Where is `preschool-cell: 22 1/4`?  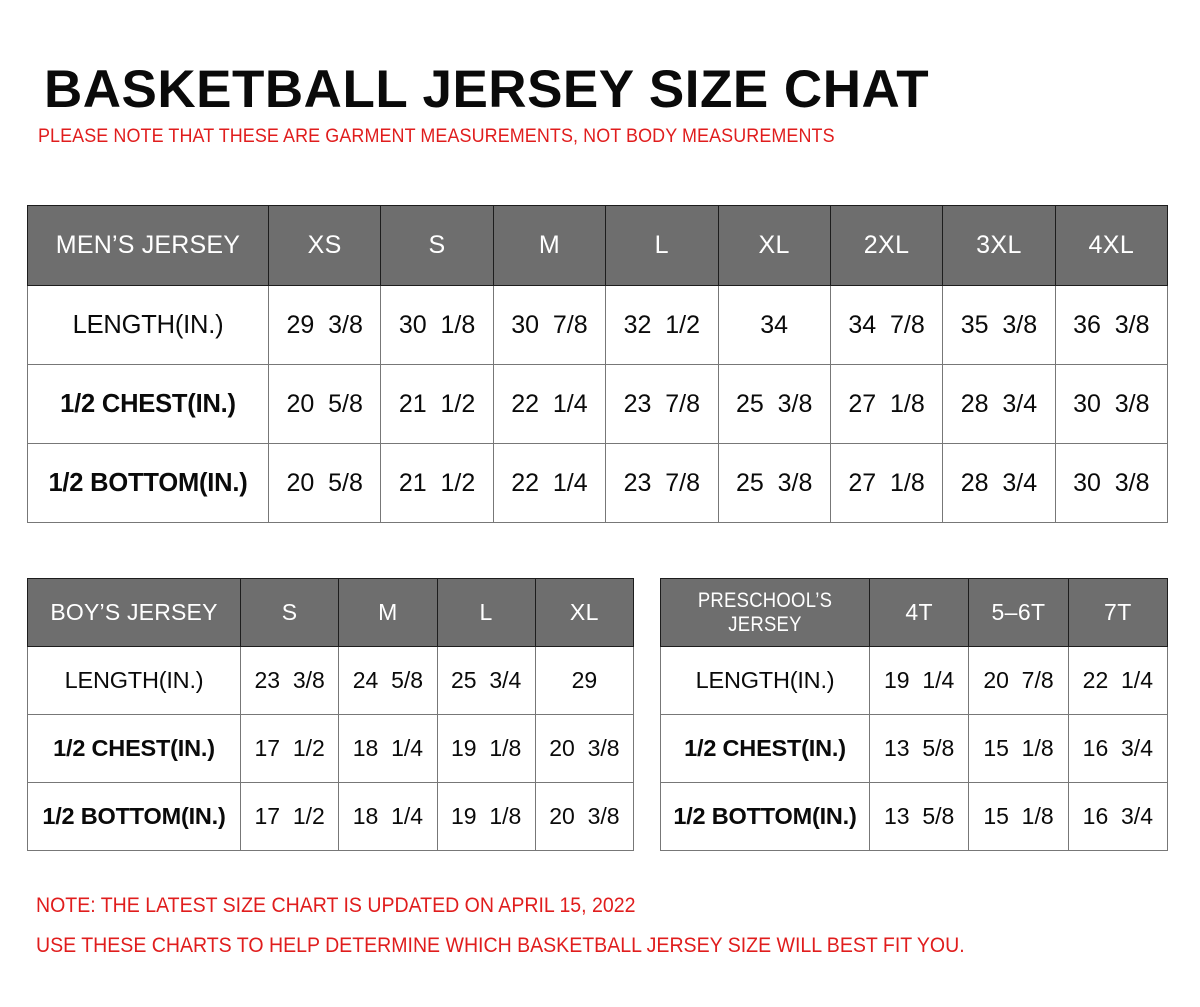 preschool-cell: 22 1/4 is located at coordinates (1118, 680).